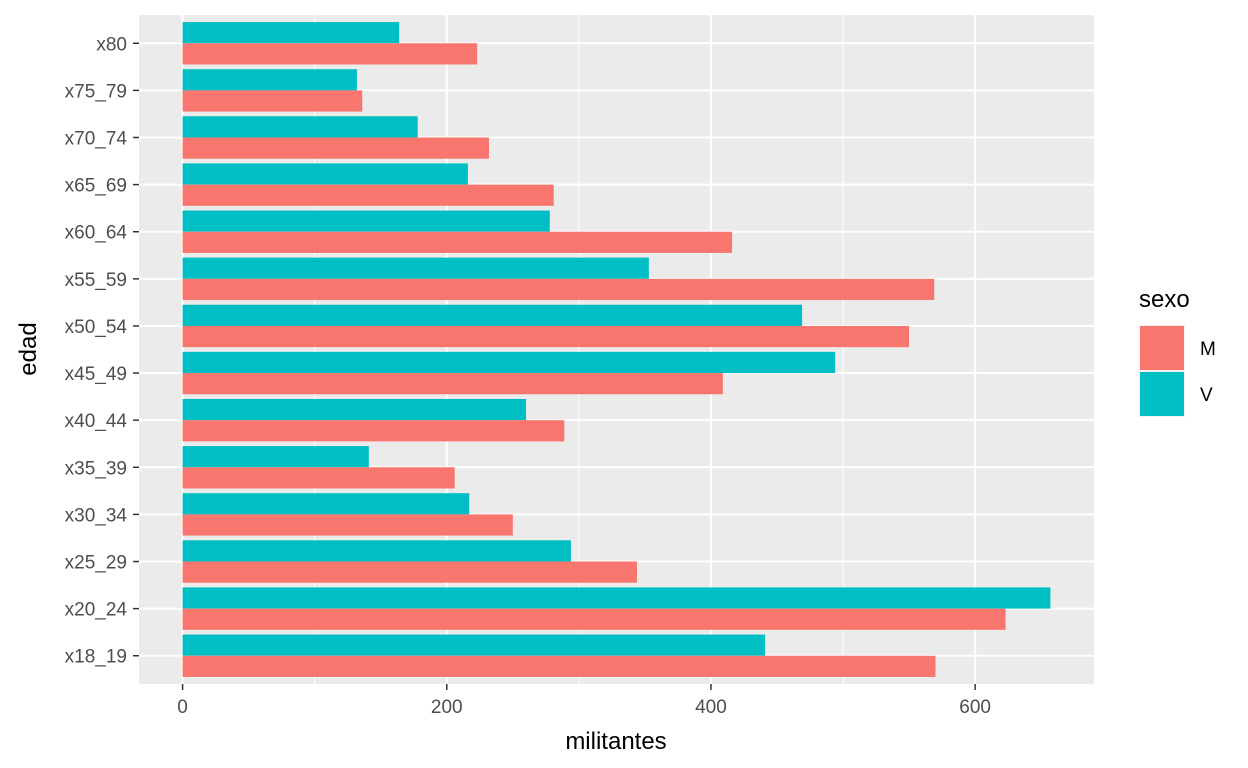 This screenshot has height=768, width=1248. What do you see at coordinates (1164, 299) in the screenshot?
I see `legend-title: sexo` at bounding box center [1164, 299].